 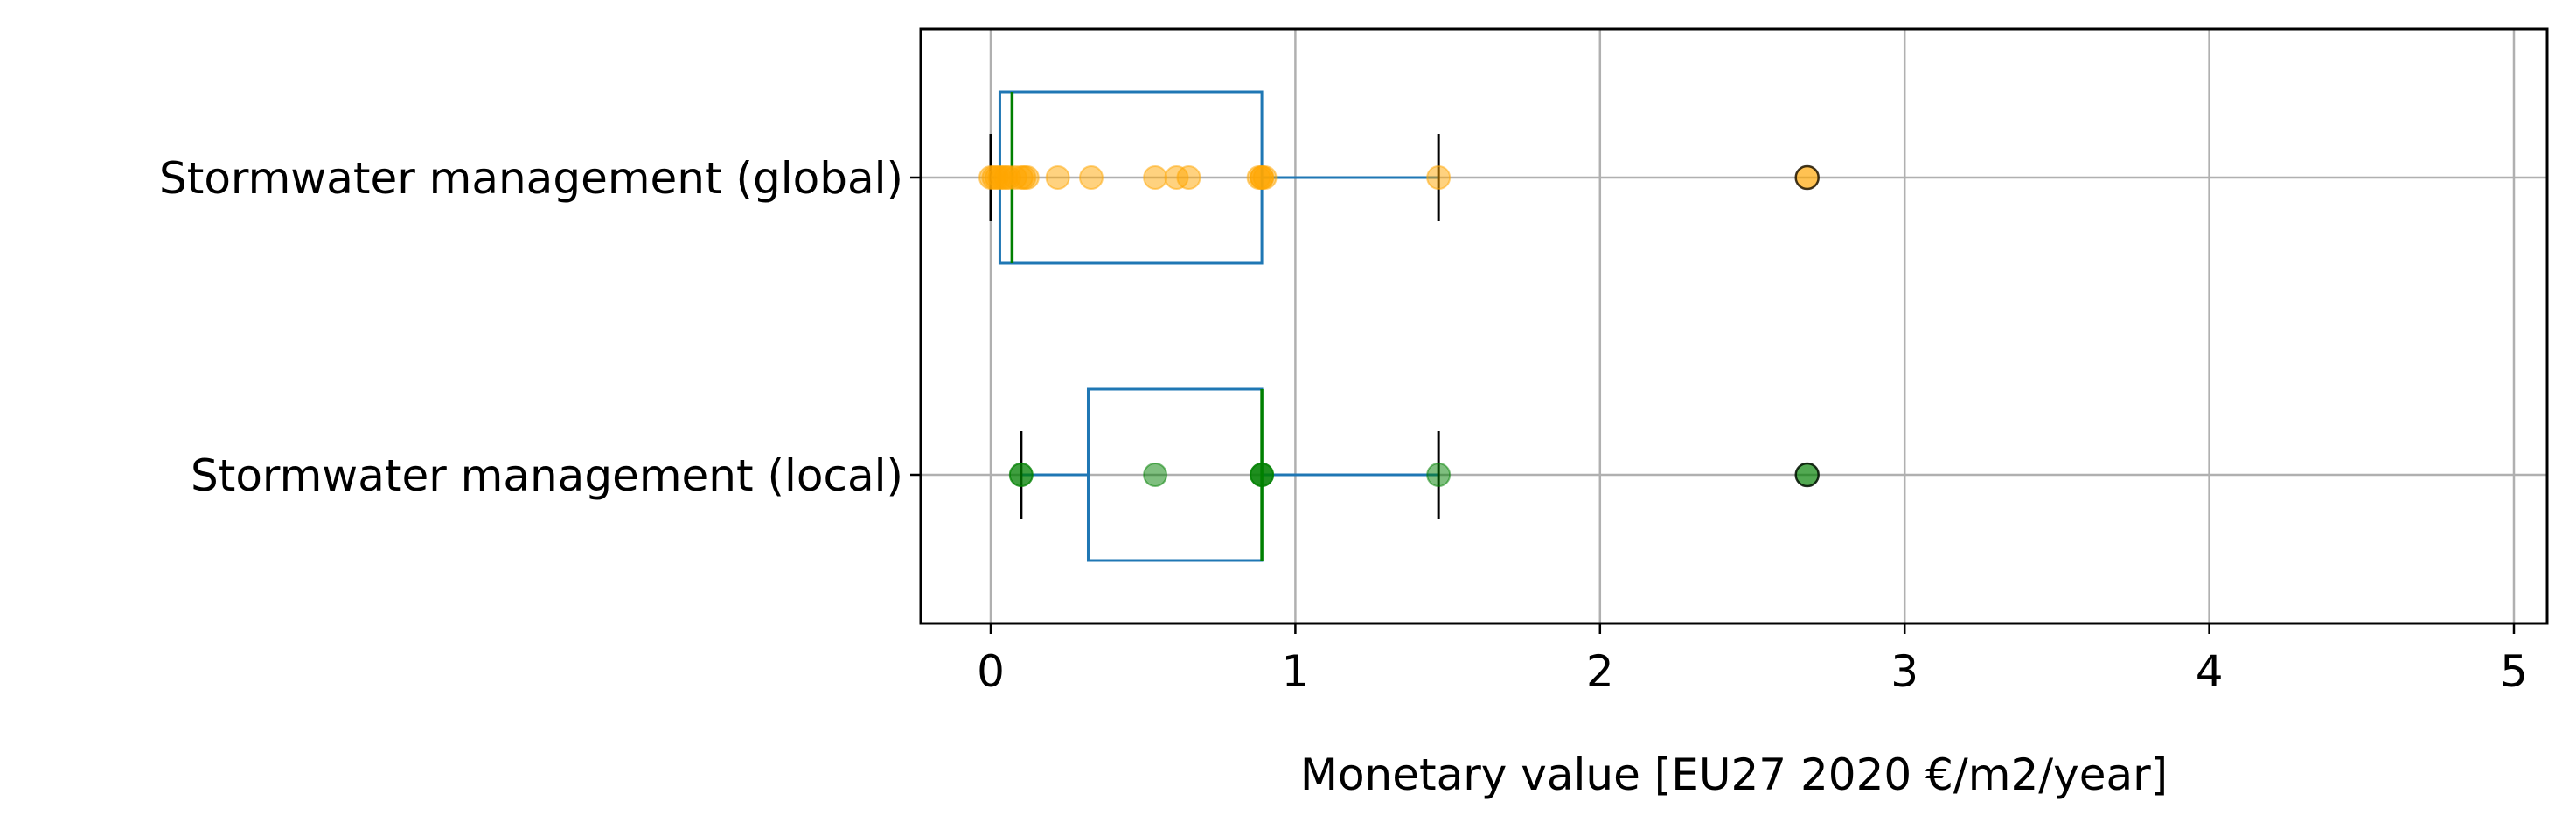 I want to click on y-tick-label: Stormwater management (global), so click(x=531, y=178).